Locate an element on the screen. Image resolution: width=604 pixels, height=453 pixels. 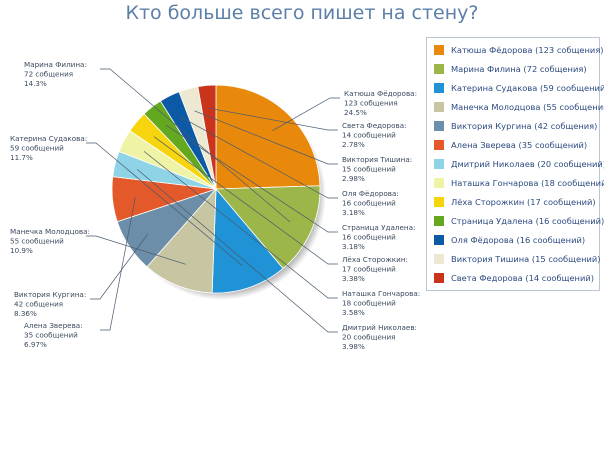
callout-name: Алена Зверева: is located at coordinates (53, 325).